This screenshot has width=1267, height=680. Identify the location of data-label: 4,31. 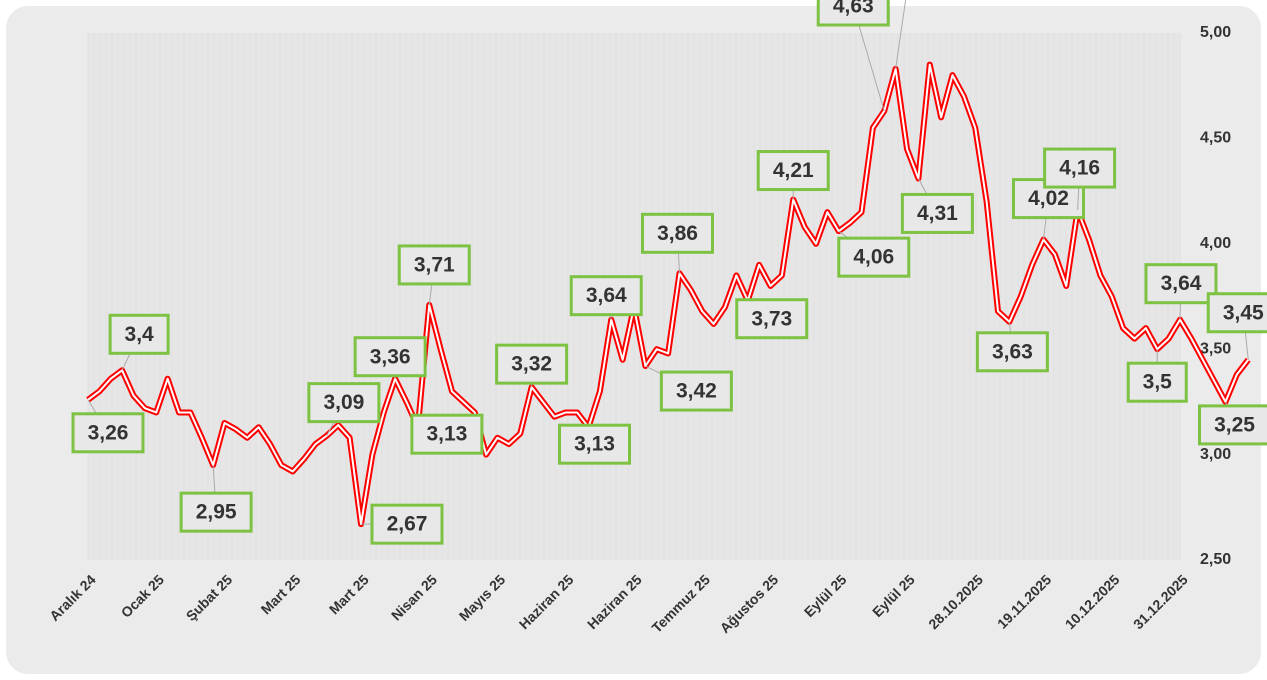
(937, 213).